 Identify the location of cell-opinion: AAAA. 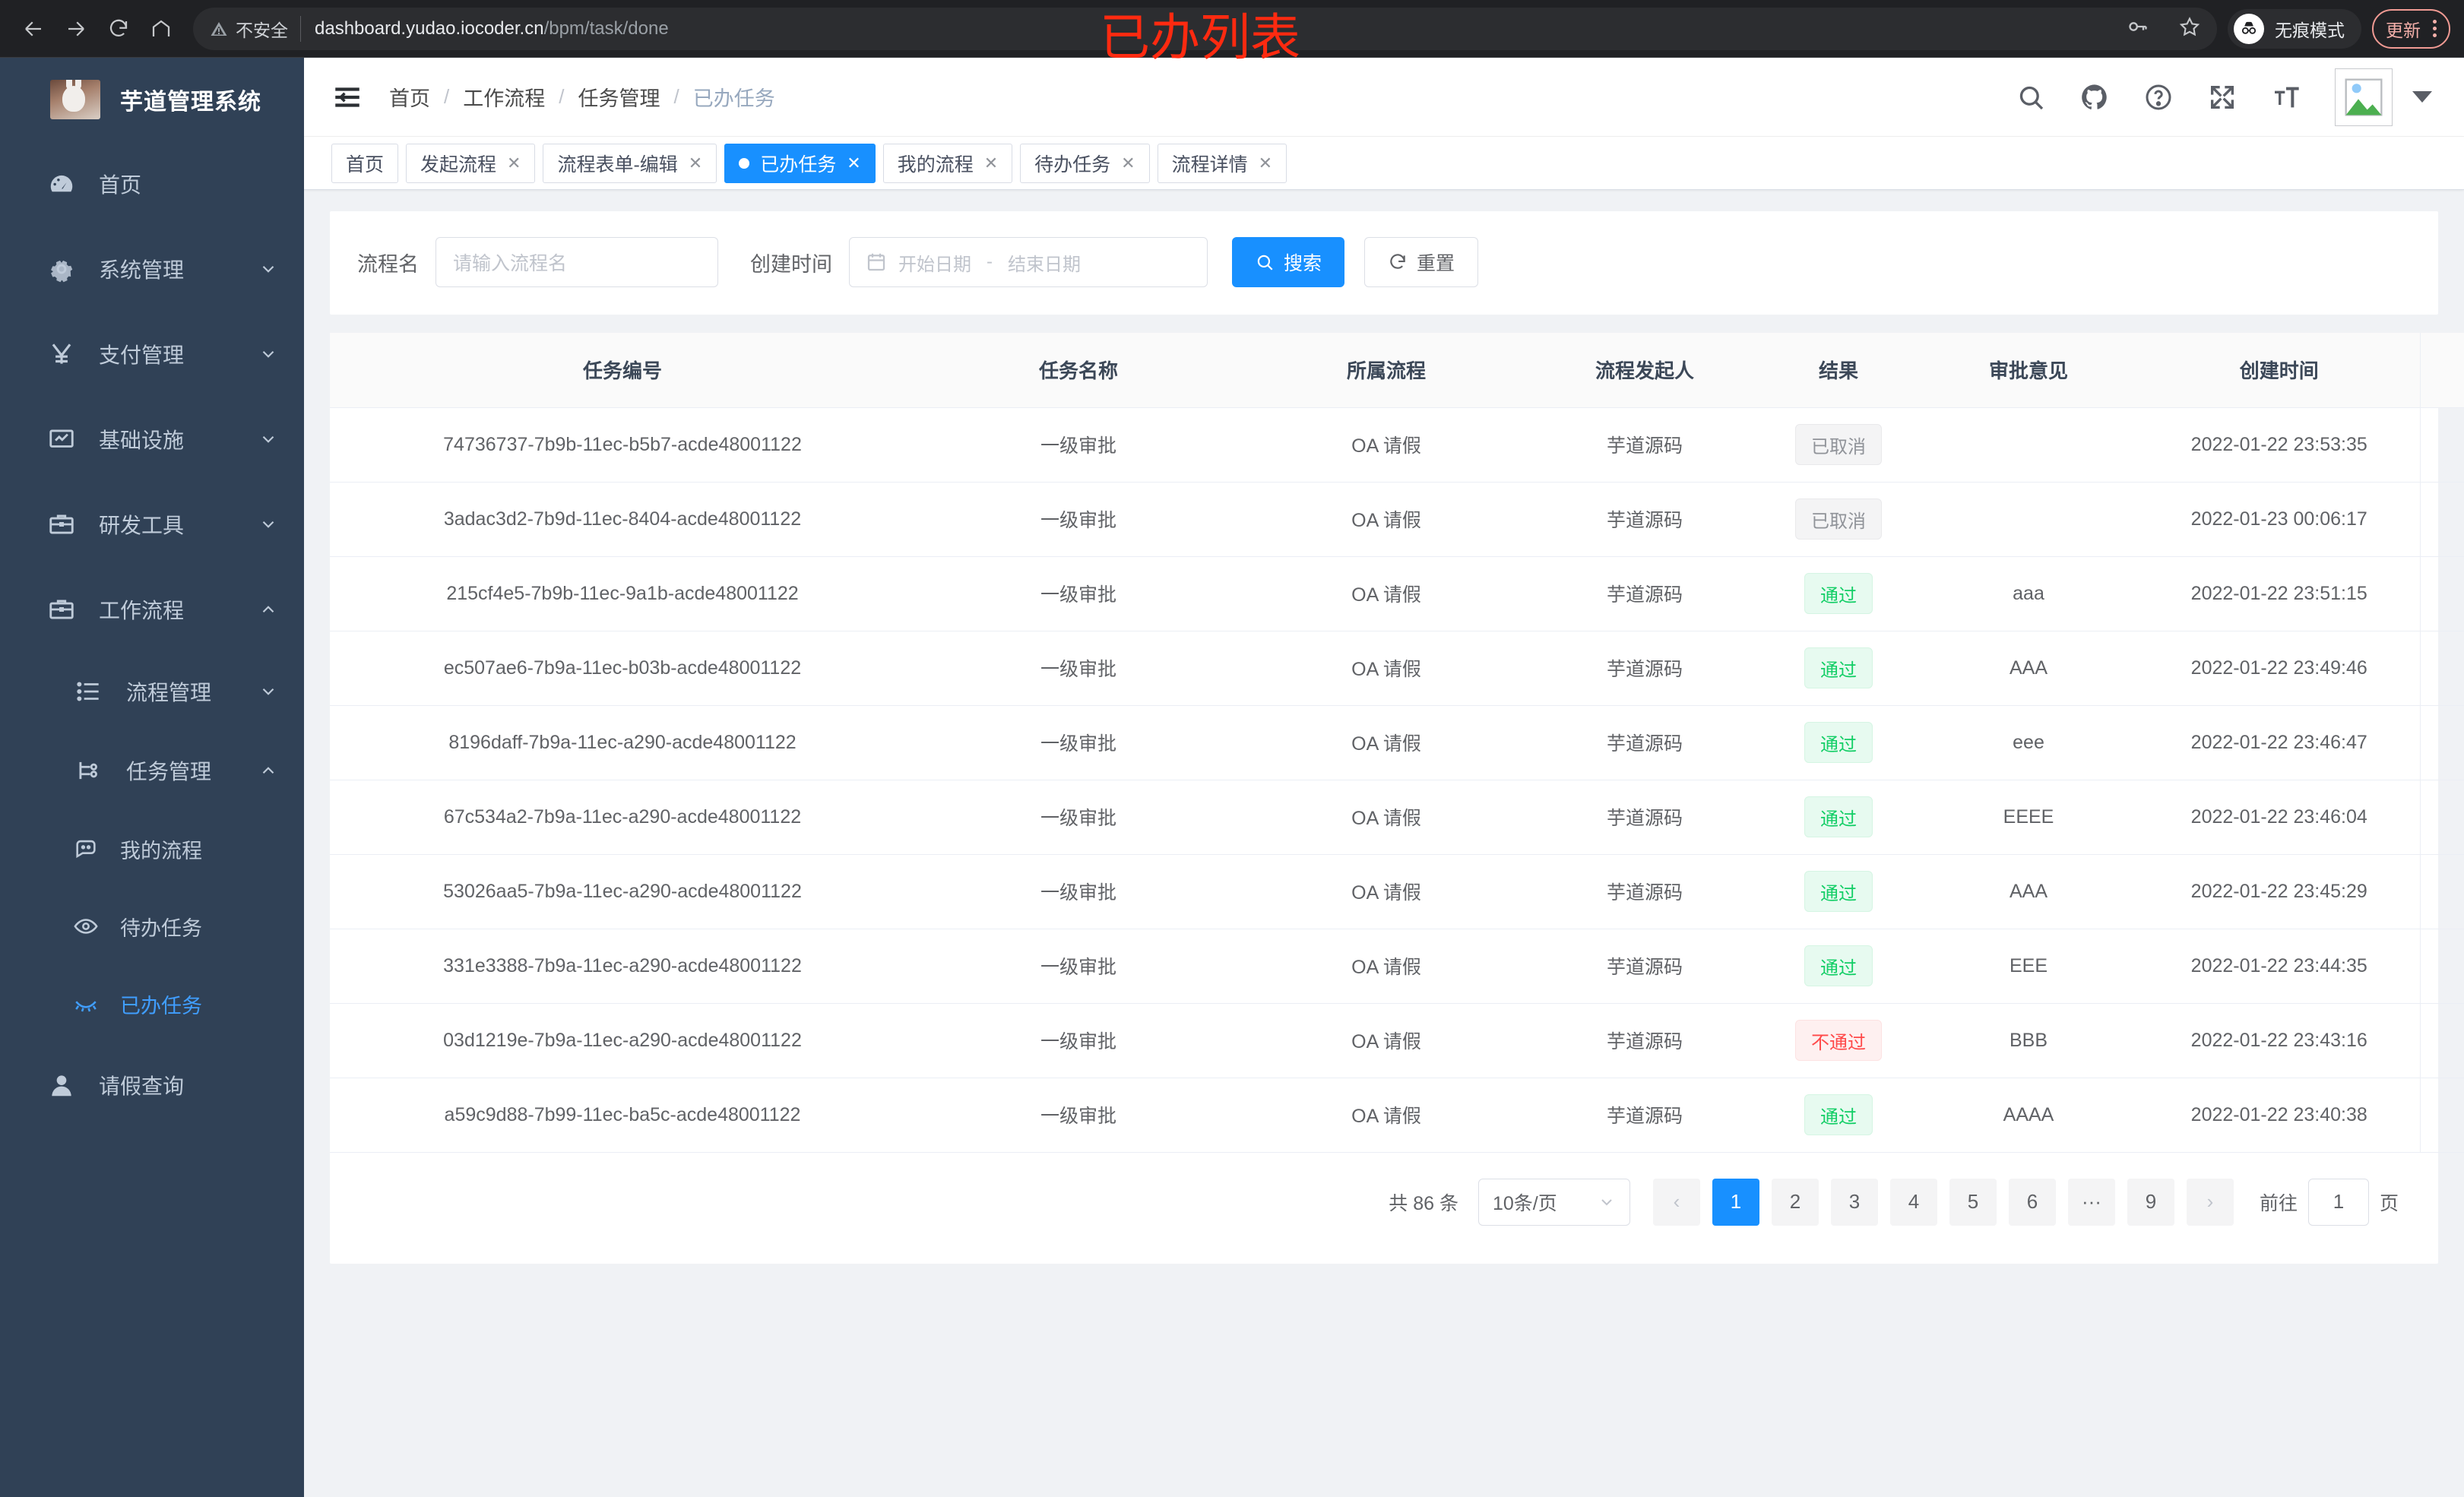
(2028, 1115).